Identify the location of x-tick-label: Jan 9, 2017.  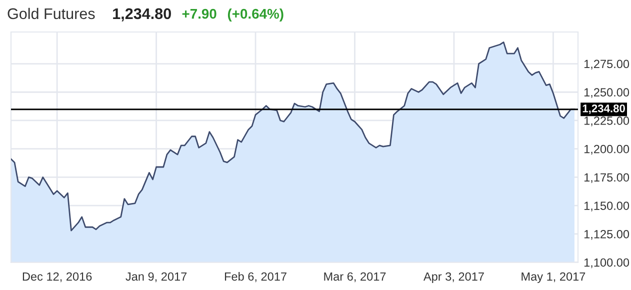
(156, 277).